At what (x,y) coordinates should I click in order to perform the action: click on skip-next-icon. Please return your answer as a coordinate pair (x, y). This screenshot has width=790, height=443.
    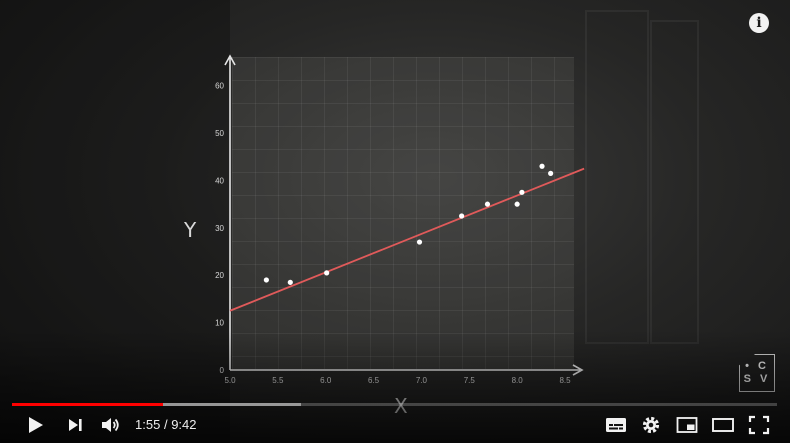
    Looking at the image, I should click on (75, 425).